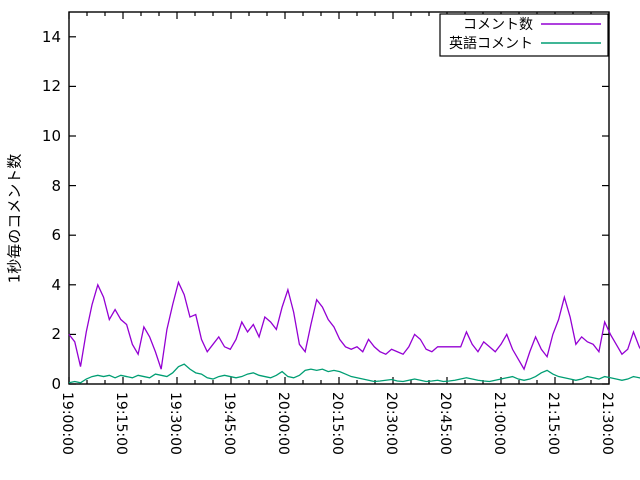  Describe the element at coordinates (524, 35) in the screenshot. I see `legend-box` at that location.